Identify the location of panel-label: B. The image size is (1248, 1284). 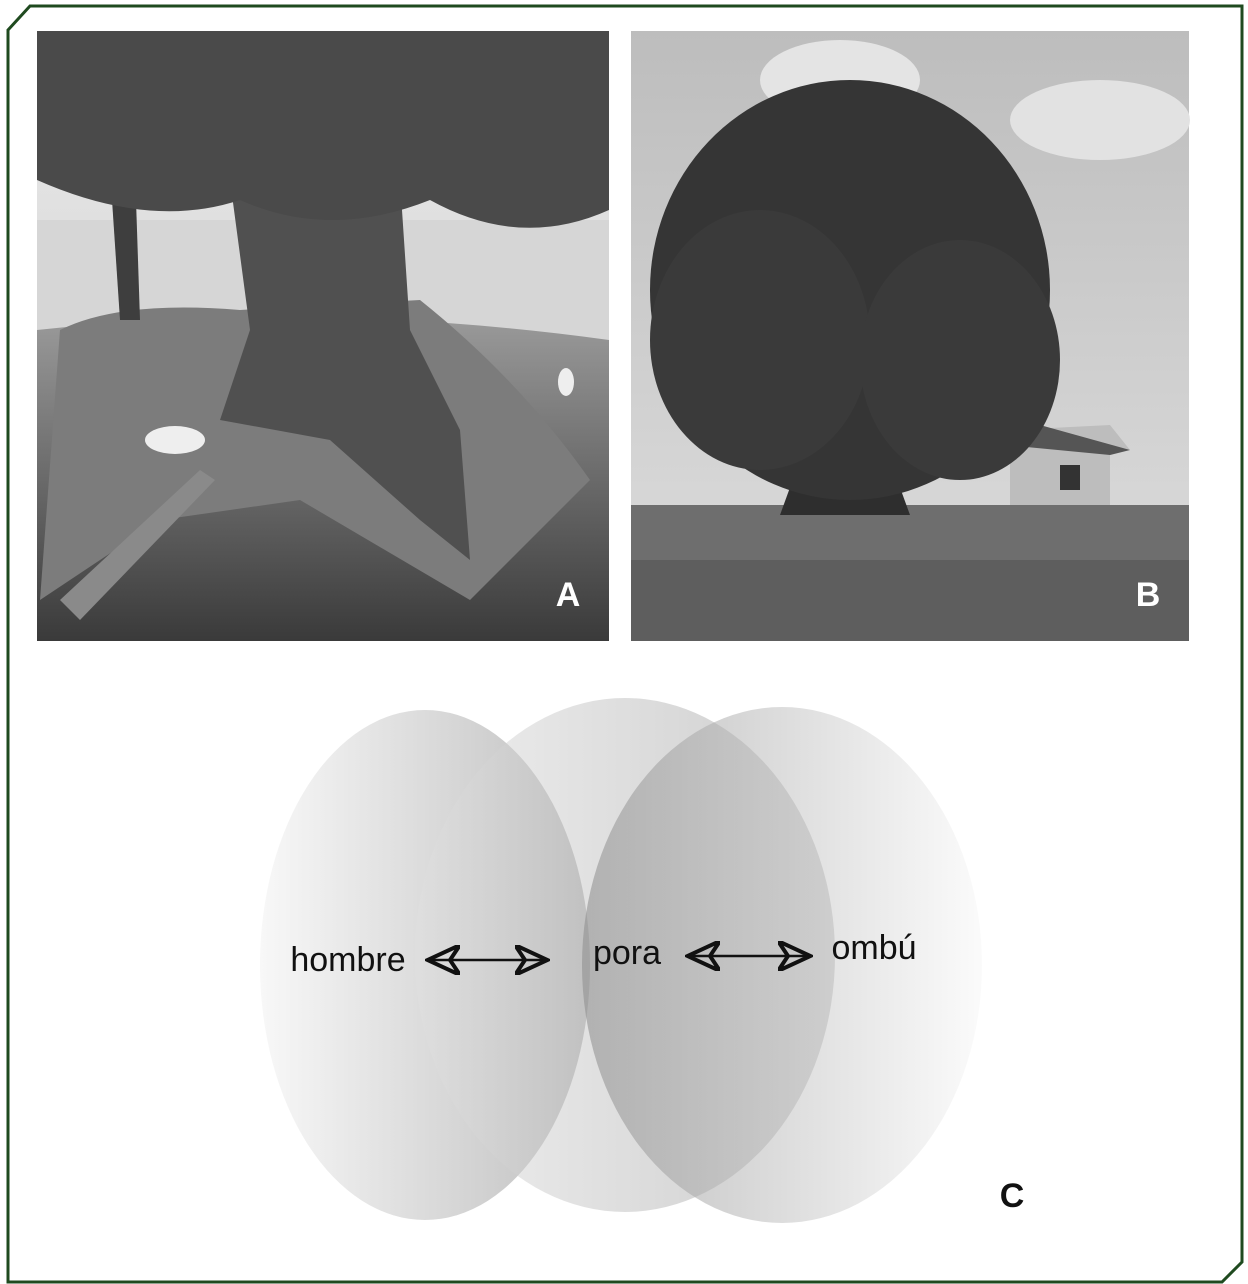
(1148, 595).